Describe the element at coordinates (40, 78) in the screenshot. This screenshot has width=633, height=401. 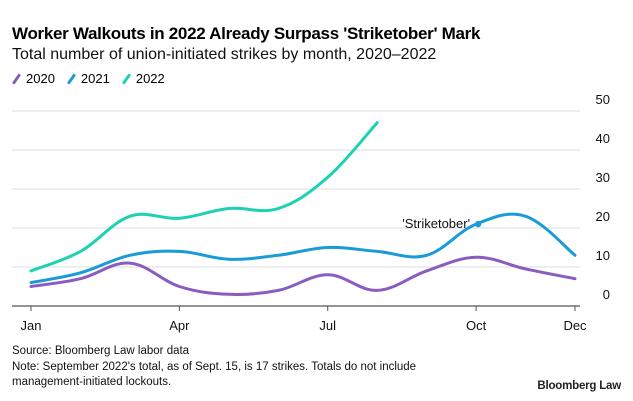
I see `legend-label-2020: 2020` at that location.